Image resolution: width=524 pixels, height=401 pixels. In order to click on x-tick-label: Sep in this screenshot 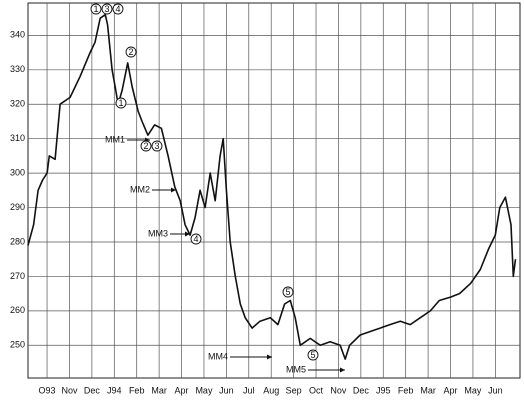, I will do `click(294, 390)`.